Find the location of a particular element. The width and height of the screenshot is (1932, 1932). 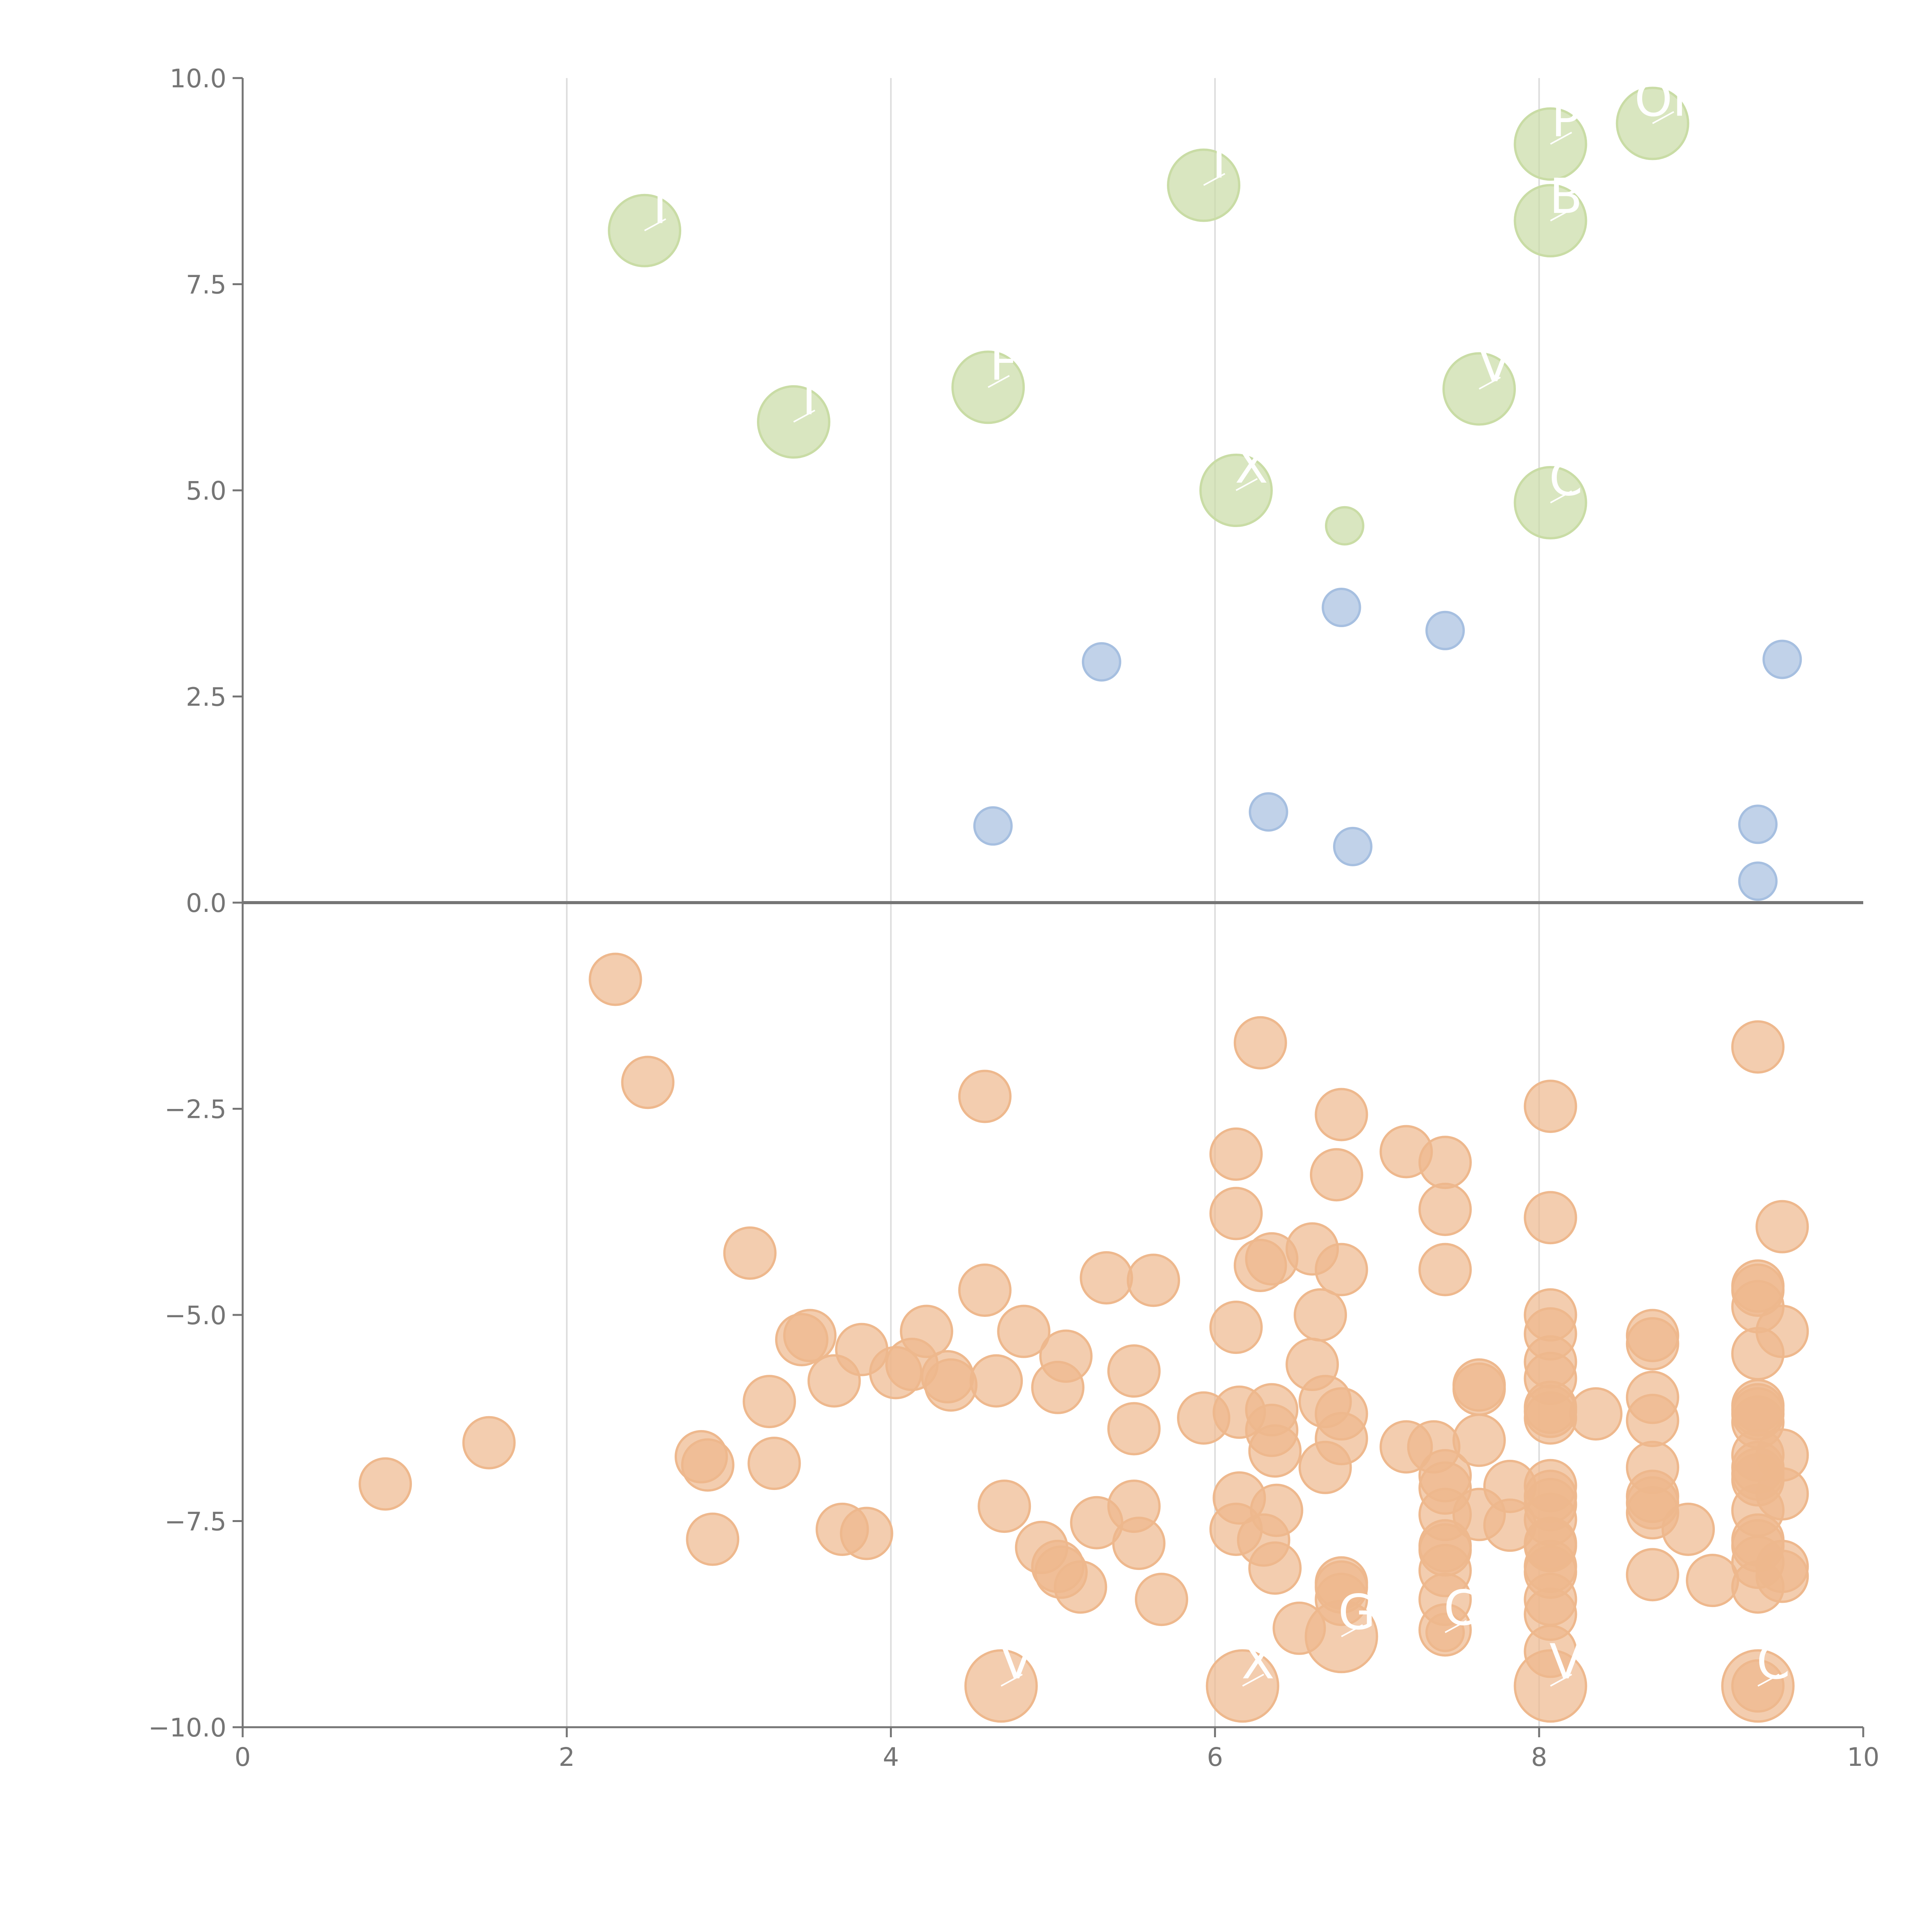

point-label: X is located at coordinates (1251, 466).